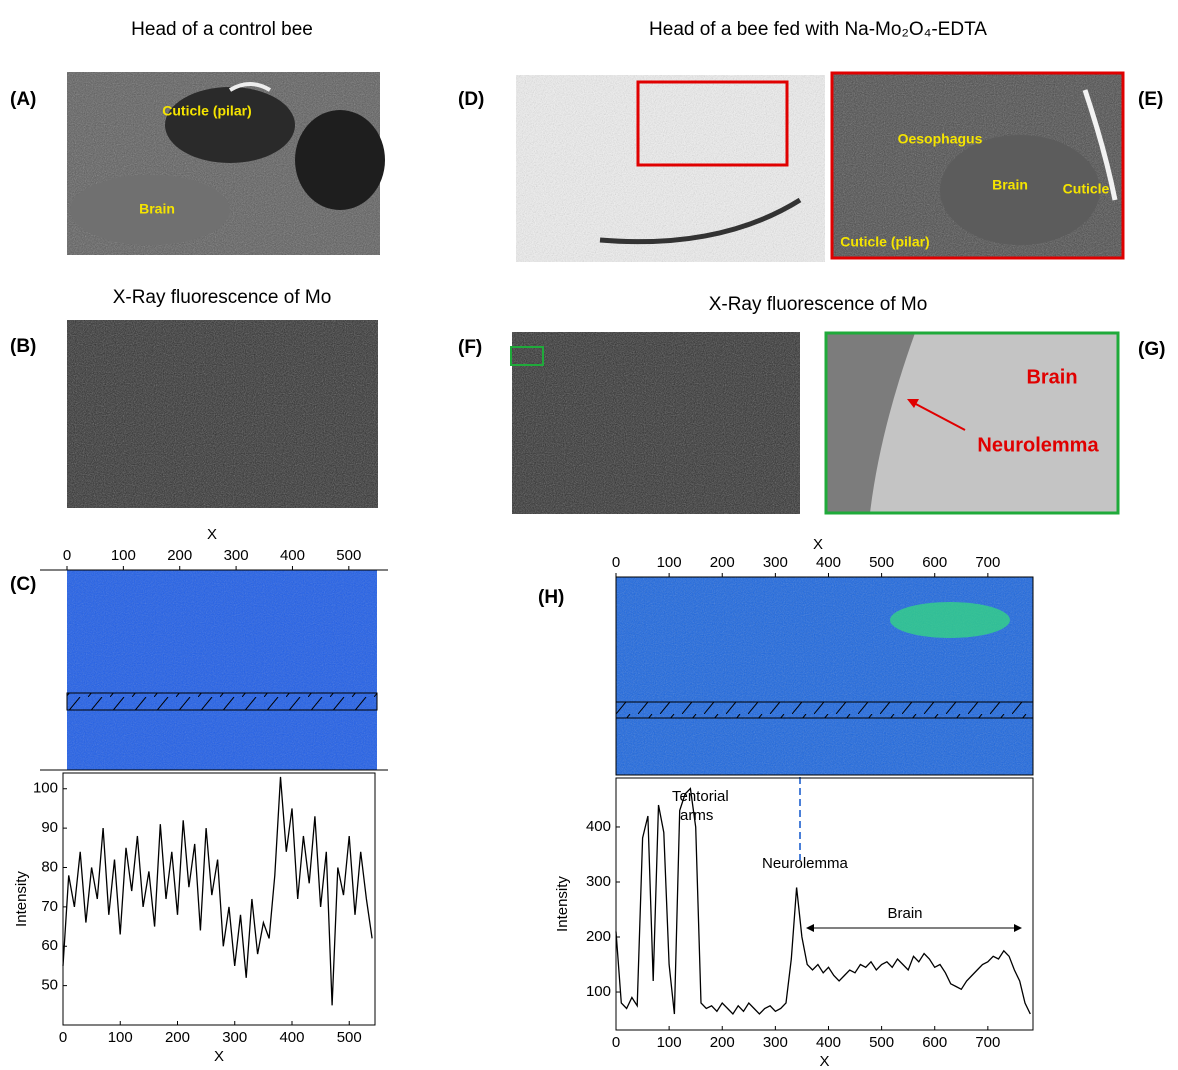 This screenshot has width=1178, height=1070. Describe the element at coordinates (904, 913) in the screenshot. I see `annotation: Brain` at that location.